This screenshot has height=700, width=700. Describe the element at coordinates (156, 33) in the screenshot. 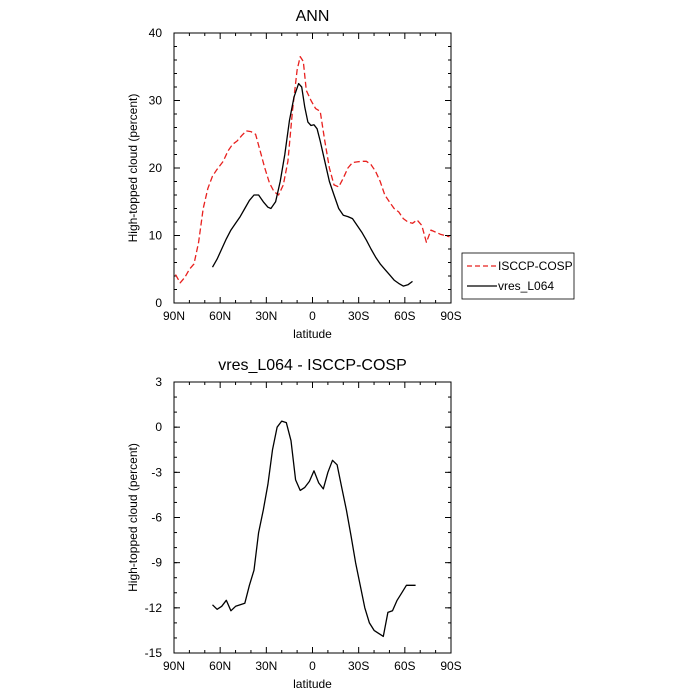

I see `y-tick-label: 40` at that location.